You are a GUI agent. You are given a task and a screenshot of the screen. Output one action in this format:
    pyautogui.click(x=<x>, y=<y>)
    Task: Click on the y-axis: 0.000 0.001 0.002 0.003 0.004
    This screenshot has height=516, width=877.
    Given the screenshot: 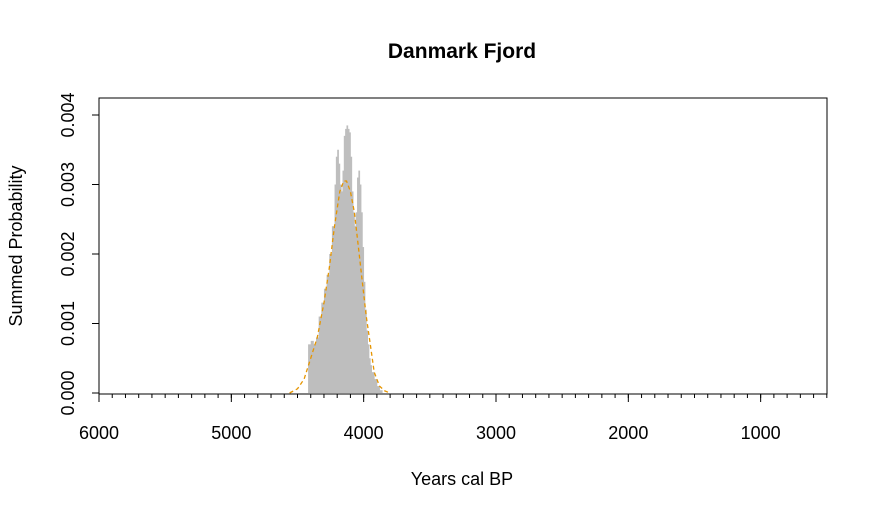 What is the action you would take?
    pyautogui.click(x=78, y=254)
    